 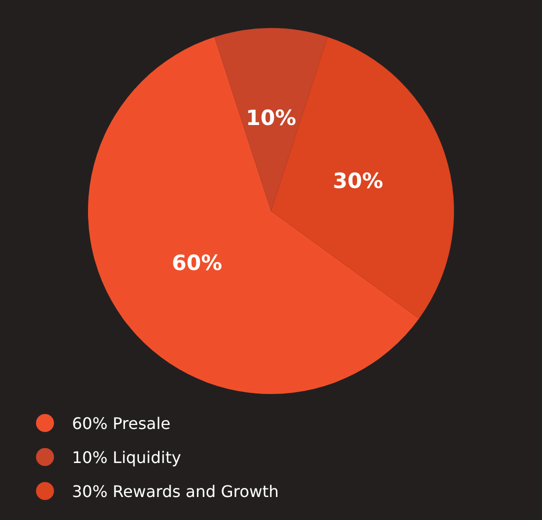 I want to click on legend-label: 30% Rewards and Growth, so click(x=175, y=491).